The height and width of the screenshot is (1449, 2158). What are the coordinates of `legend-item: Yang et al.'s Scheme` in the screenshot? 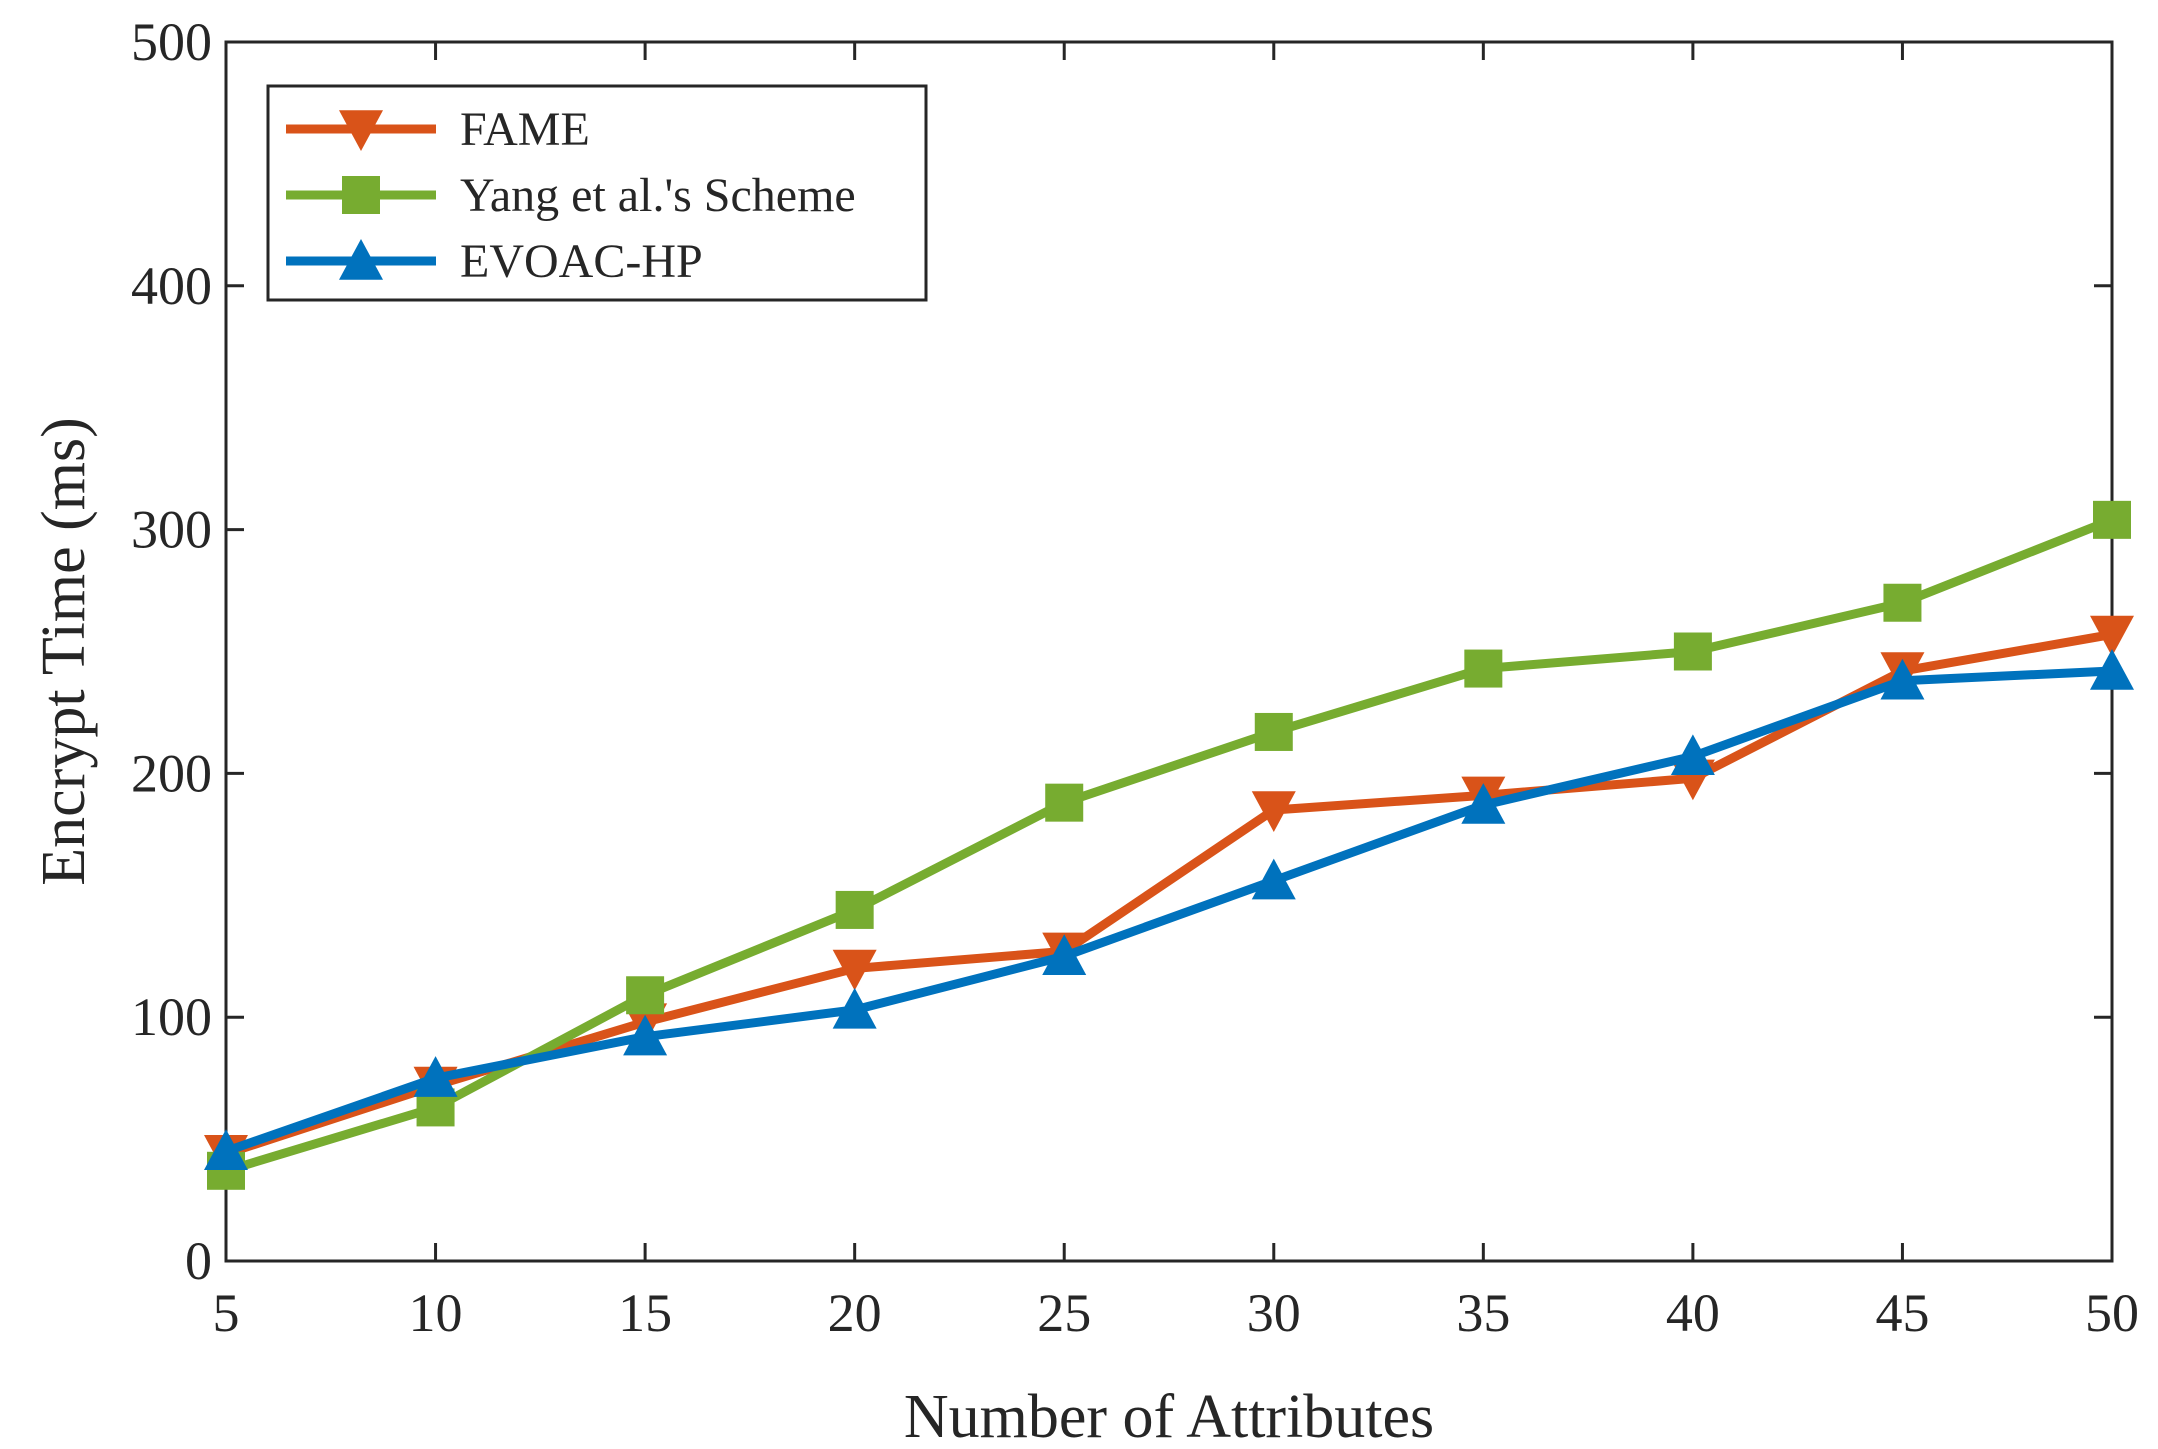 It's located at (571, 195).